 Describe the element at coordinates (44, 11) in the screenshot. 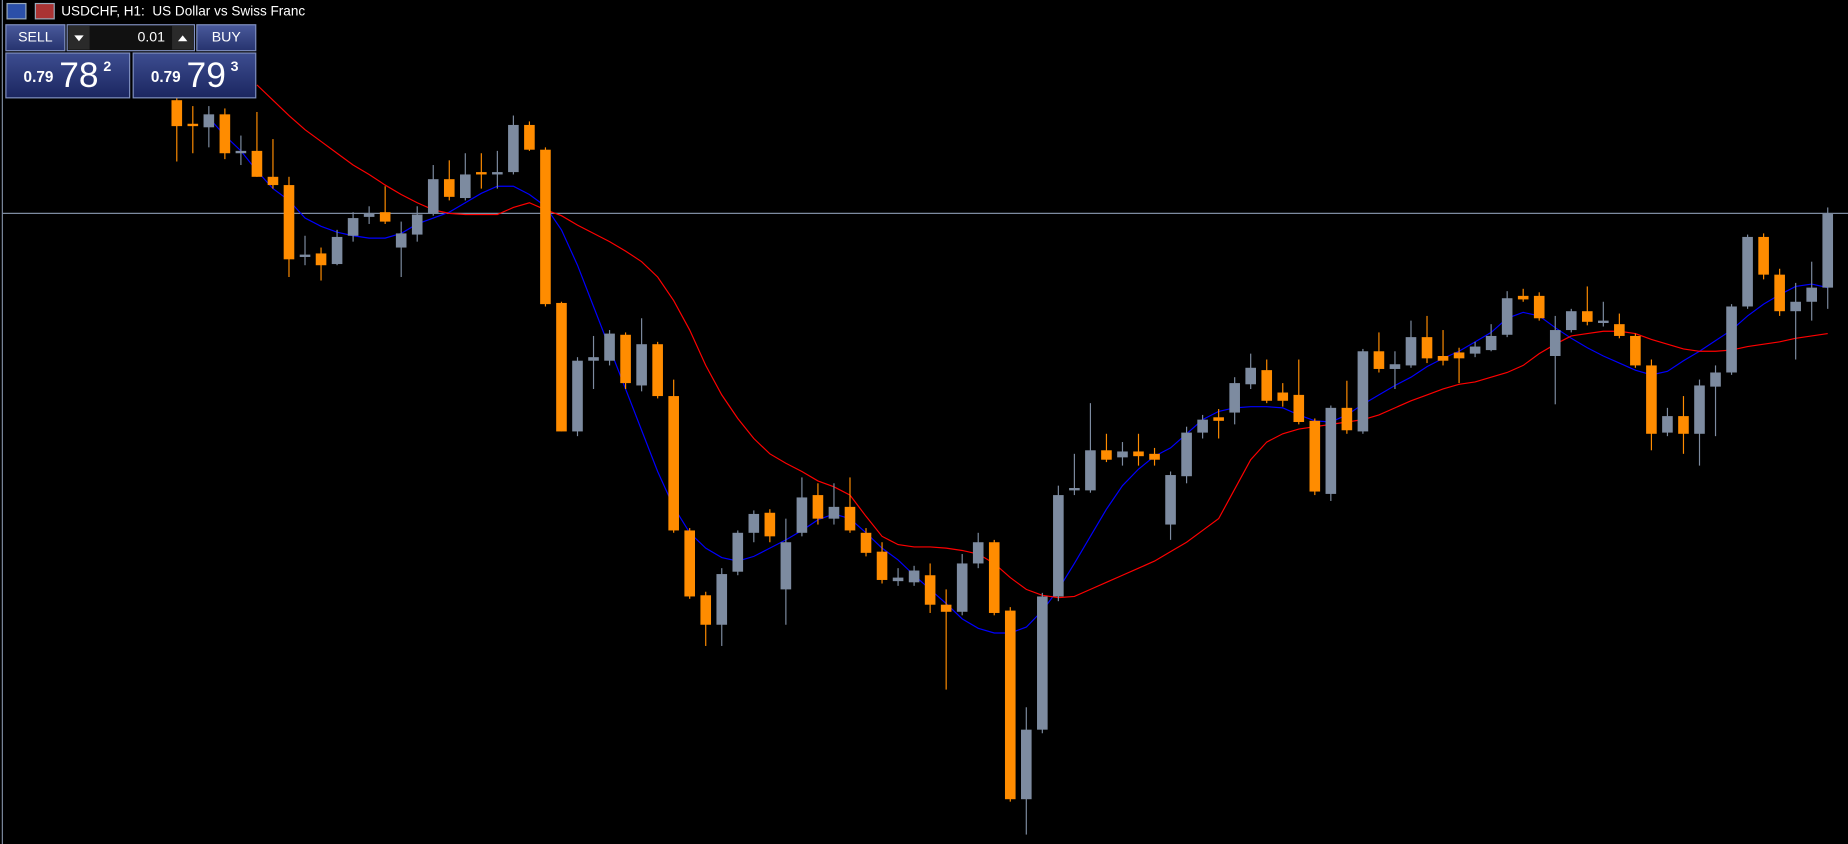

I see `chart-icon` at that location.